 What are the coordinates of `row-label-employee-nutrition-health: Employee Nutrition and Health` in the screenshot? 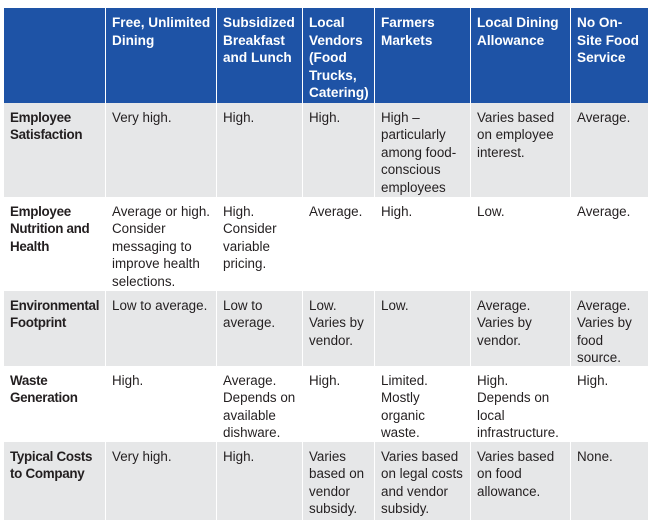 It's located at (54, 244).